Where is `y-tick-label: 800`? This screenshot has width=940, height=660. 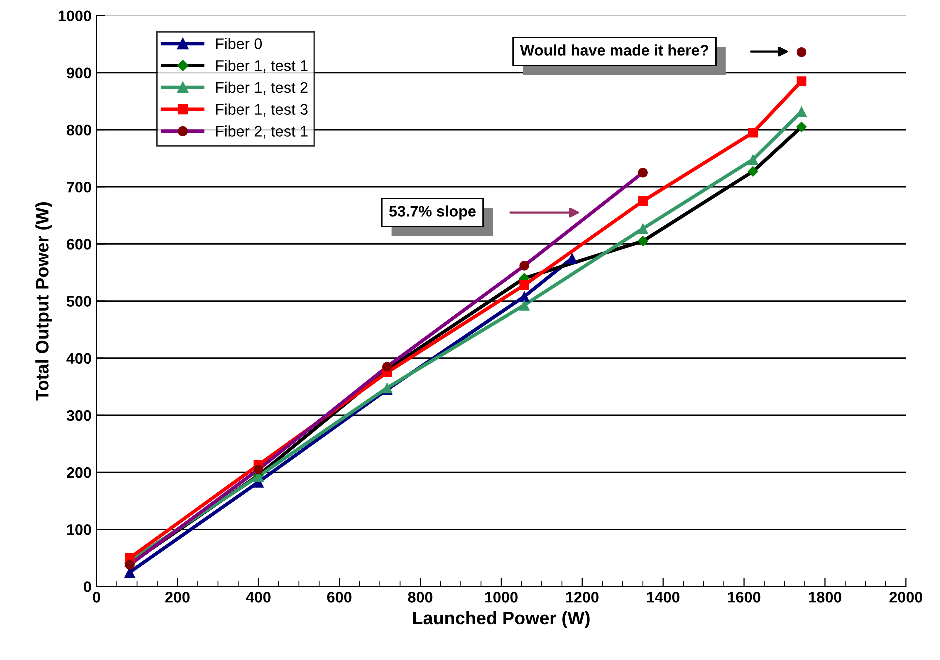 y-tick-label: 800 is located at coordinates (79, 130).